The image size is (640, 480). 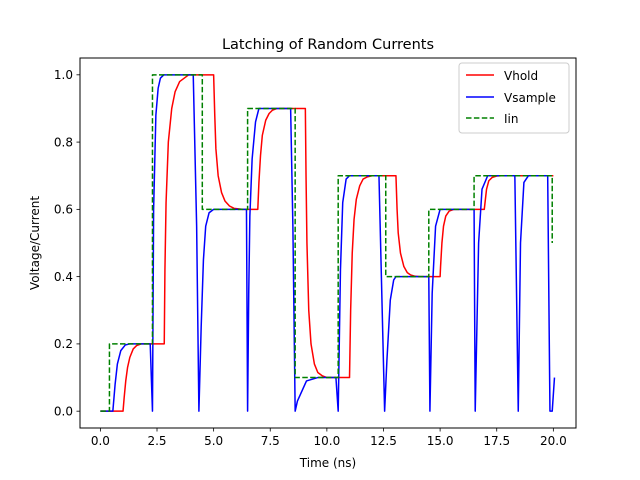 What do you see at coordinates (383, 441) in the screenshot?
I see `x-tick-label: 12.5` at bounding box center [383, 441].